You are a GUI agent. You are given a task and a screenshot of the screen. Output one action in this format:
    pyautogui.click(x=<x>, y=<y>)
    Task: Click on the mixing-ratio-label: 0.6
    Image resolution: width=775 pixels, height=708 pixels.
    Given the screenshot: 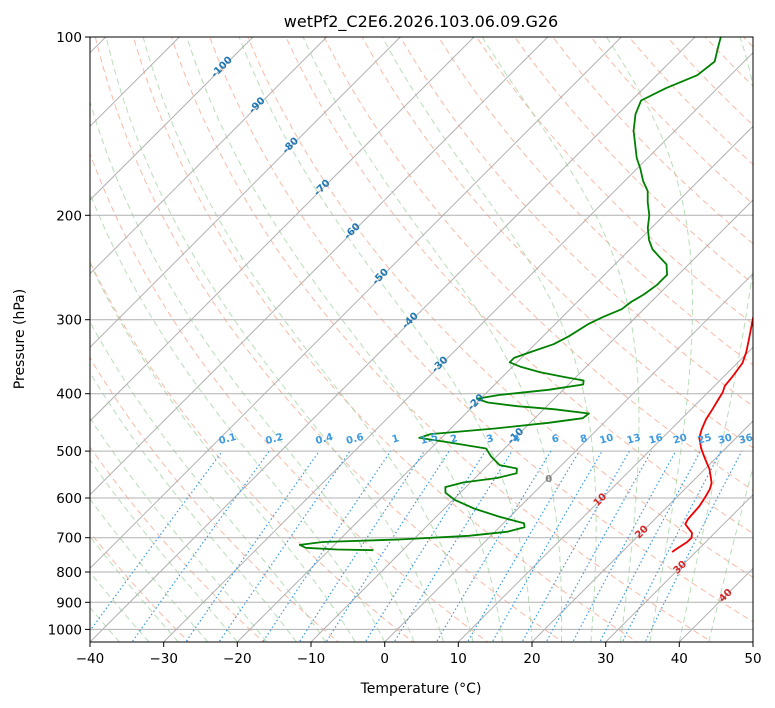 What is the action you would take?
    pyautogui.click(x=355, y=439)
    